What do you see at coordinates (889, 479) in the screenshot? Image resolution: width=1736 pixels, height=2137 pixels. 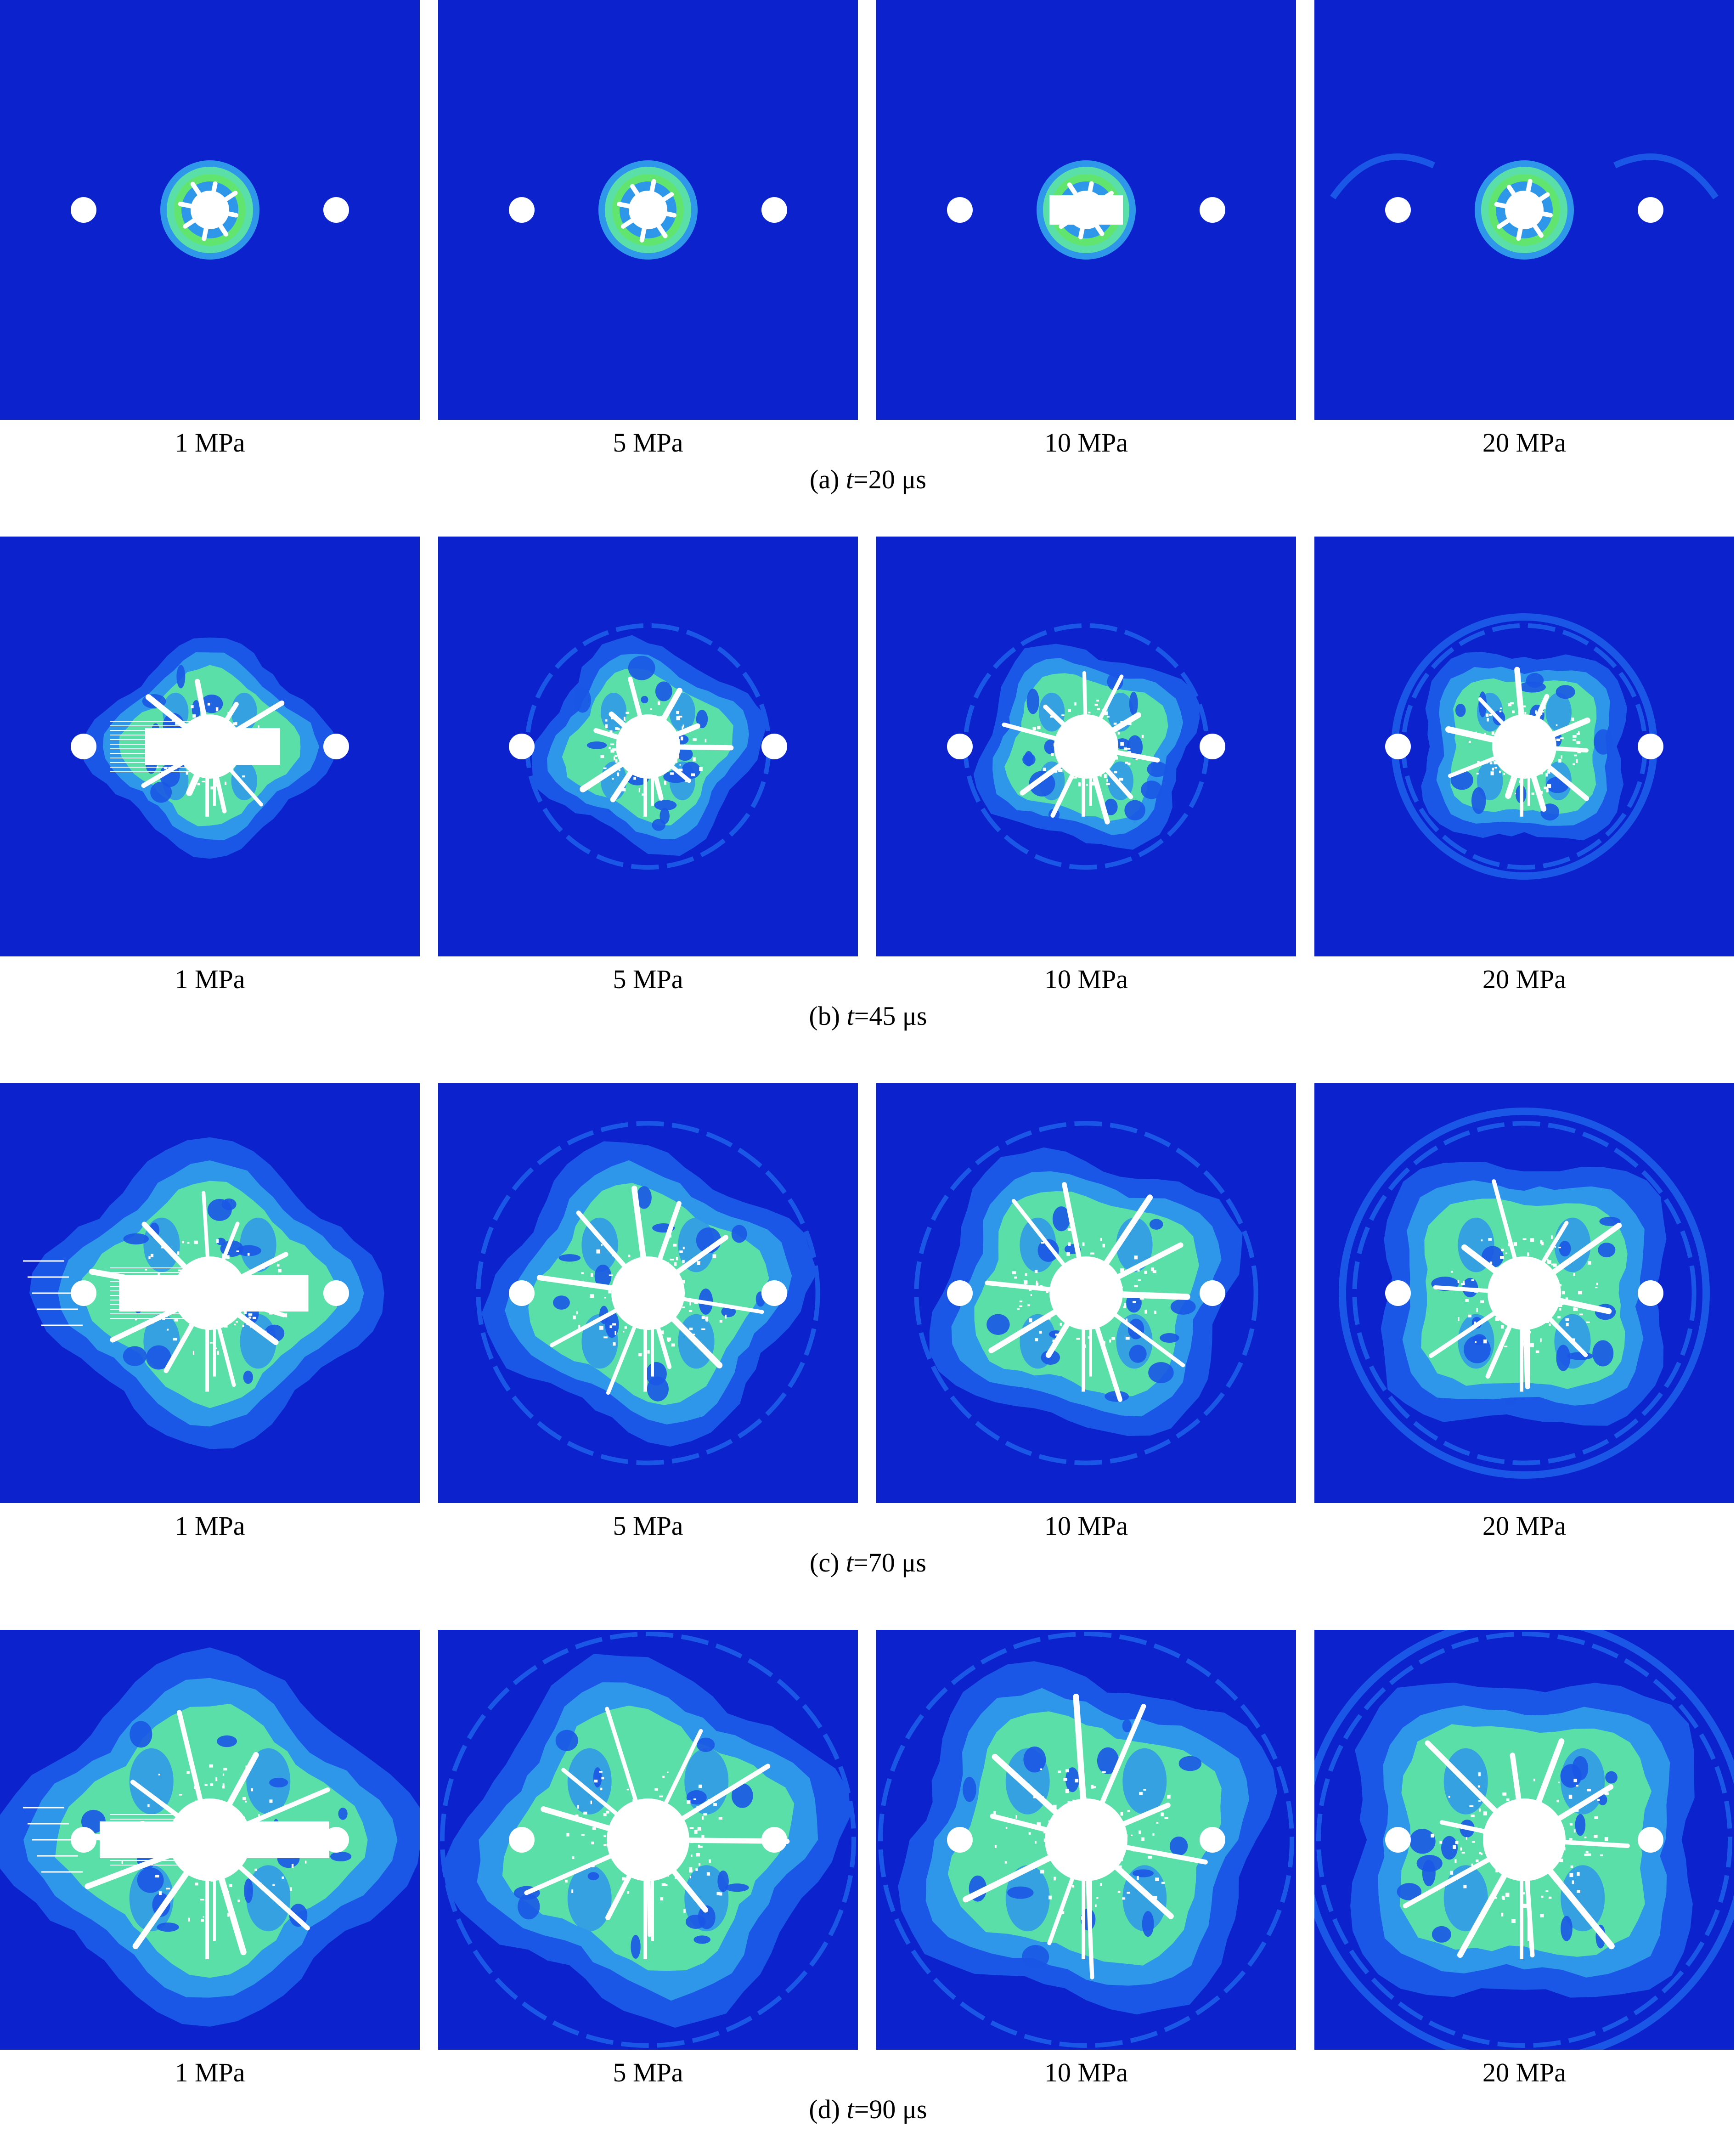 I see `caption-time-value: =20 μs` at bounding box center [889, 479].